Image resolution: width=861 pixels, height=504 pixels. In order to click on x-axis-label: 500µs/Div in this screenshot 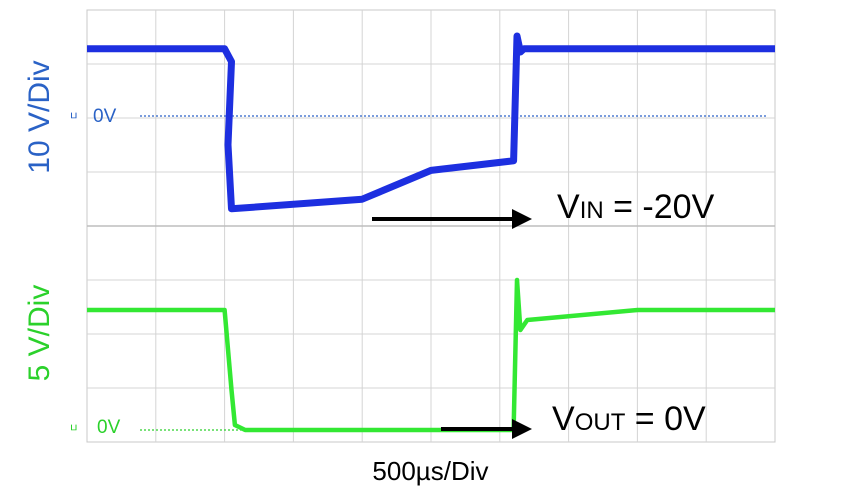, I will do `click(430, 471)`.